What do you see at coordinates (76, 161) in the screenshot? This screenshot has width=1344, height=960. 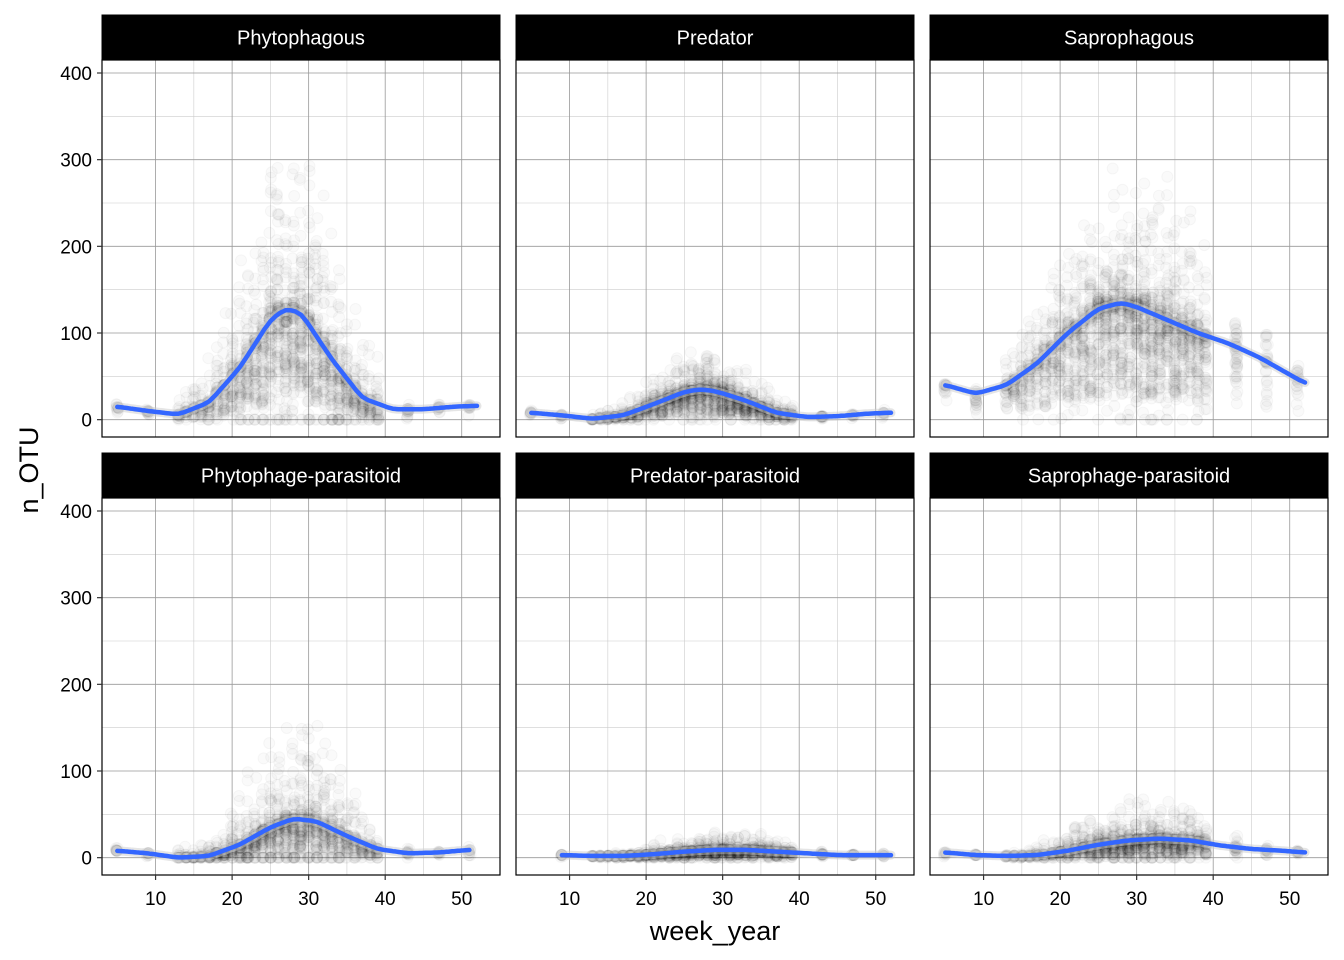 I see `y-tick-label: 300` at bounding box center [76, 161].